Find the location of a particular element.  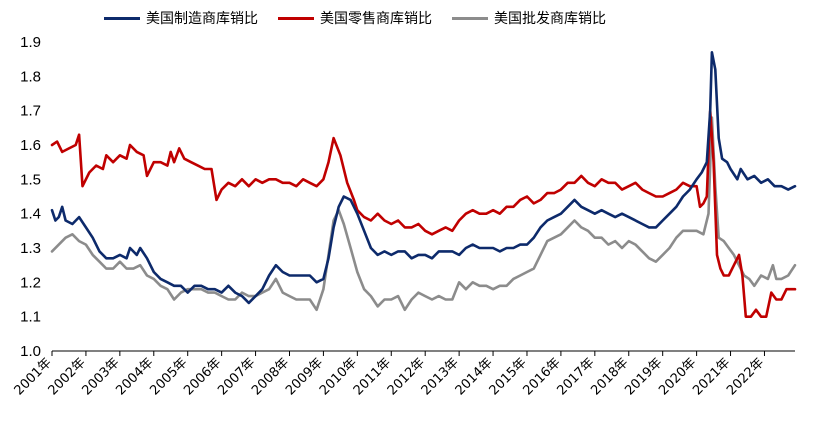

y-tick-label: 1.1 is located at coordinates (30, 317).